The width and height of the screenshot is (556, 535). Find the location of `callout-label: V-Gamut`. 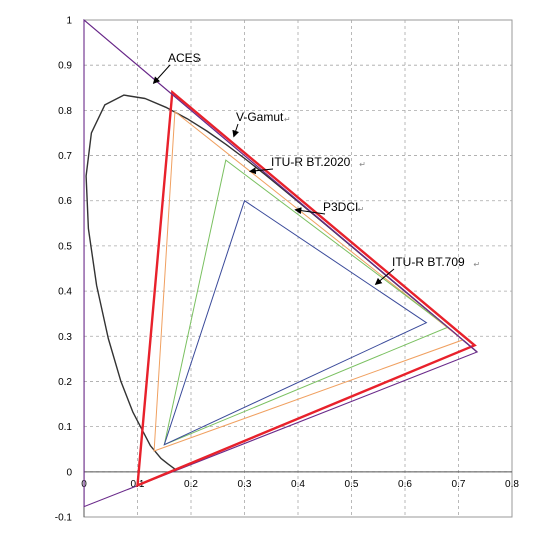

callout-label: V-Gamut is located at coordinates (260, 117).